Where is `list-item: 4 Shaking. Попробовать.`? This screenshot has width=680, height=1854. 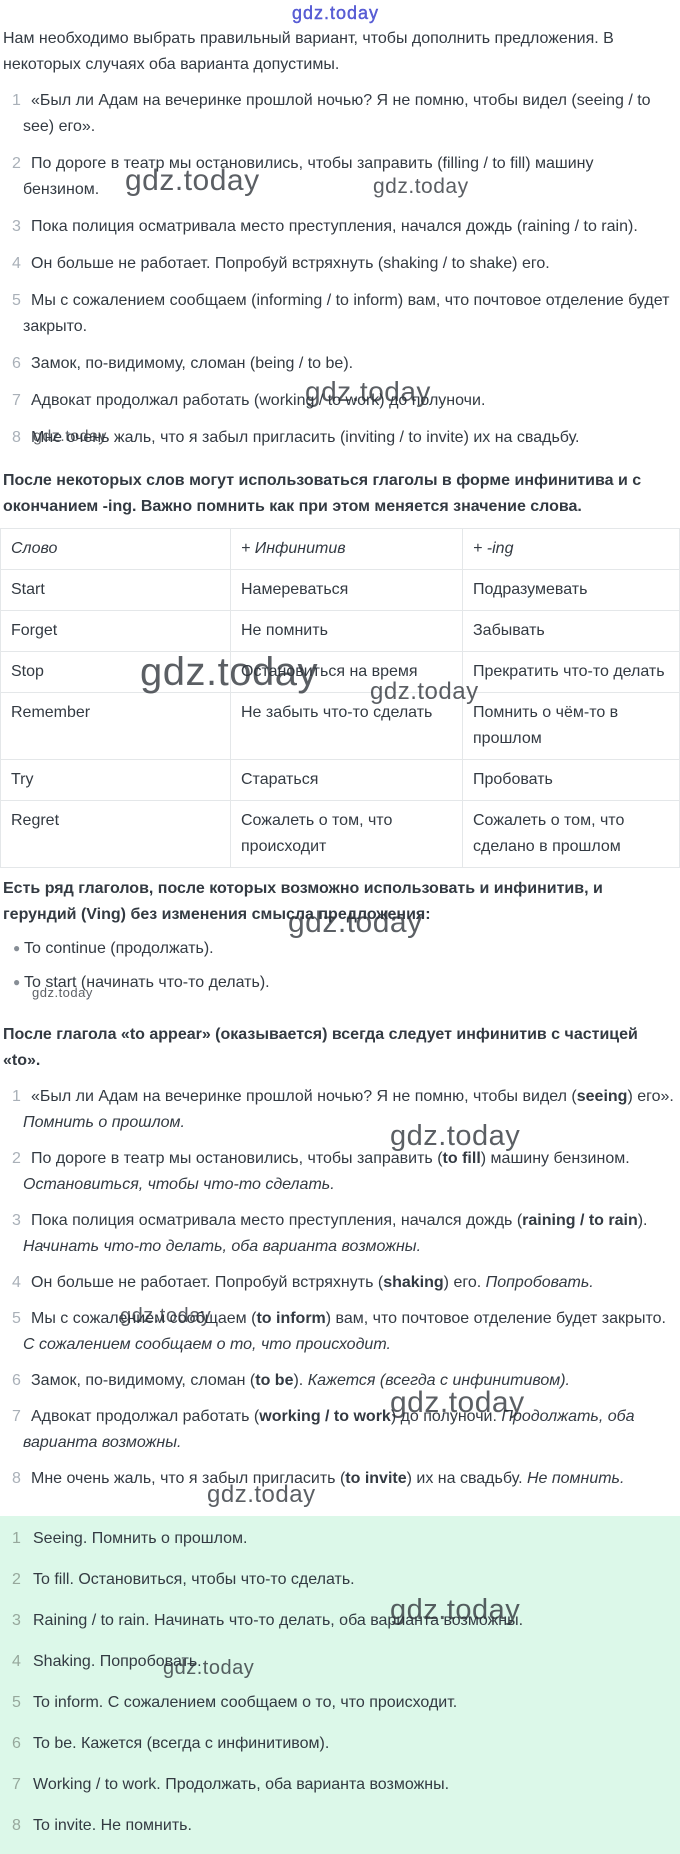
list-item: 4 Shaking. Попробовать. is located at coordinates (340, 1662).